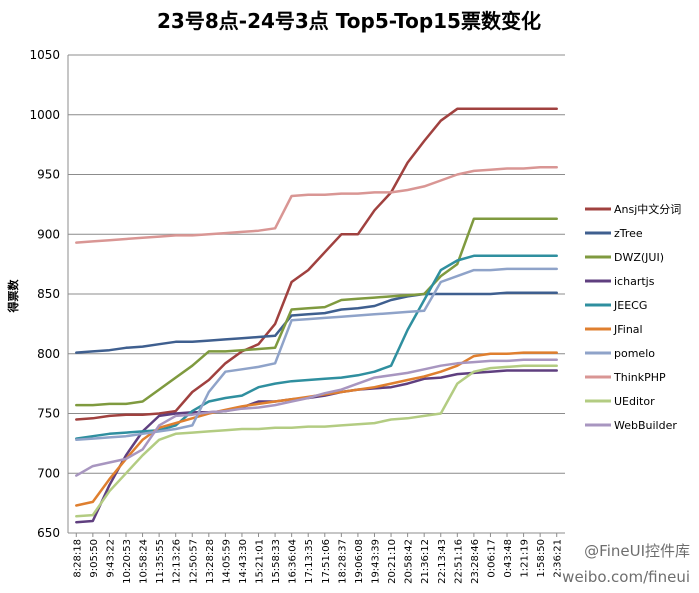 This screenshot has width=699, height=593. I want to click on legend-label: ThinkPHP, so click(639, 377).